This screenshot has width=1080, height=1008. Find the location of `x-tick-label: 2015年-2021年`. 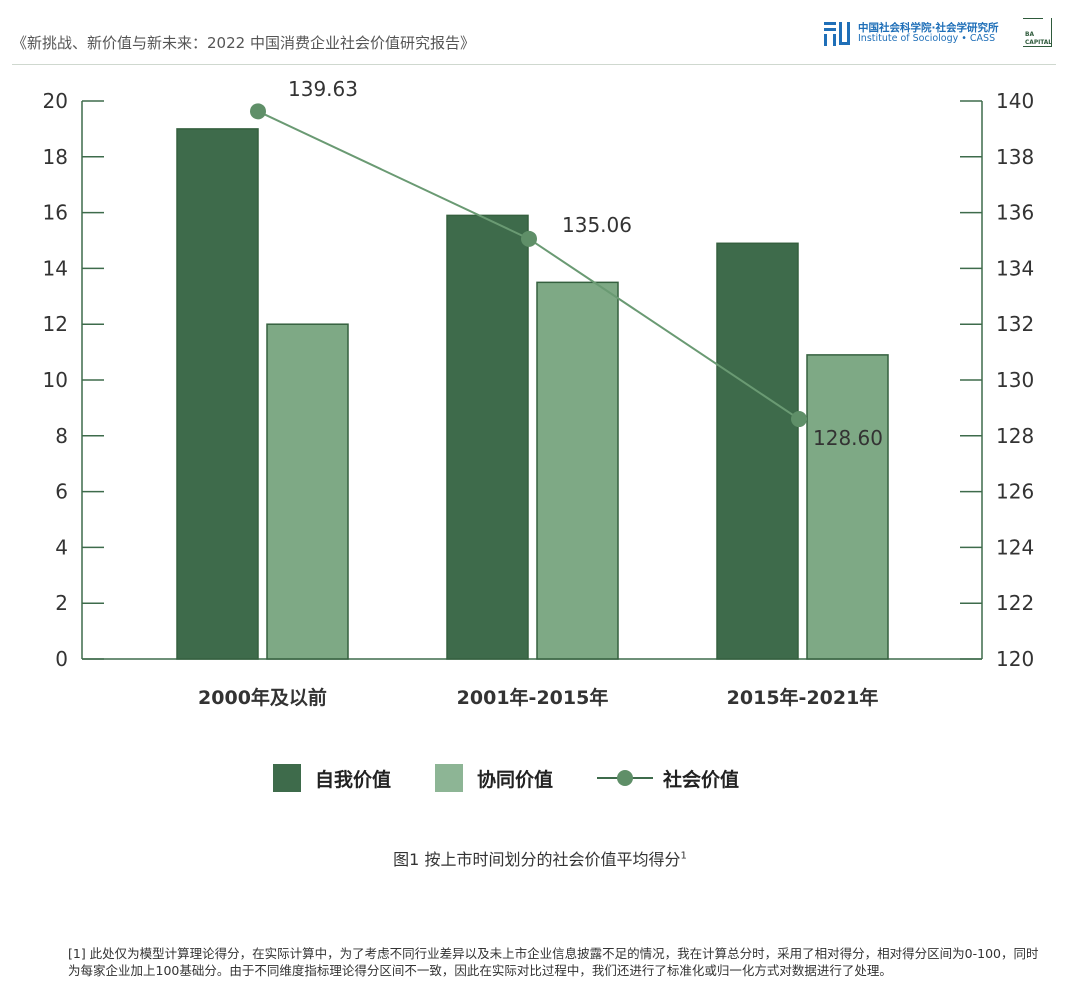

x-tick-label: 2015年-2021年 is located at coordinates (803, 697).